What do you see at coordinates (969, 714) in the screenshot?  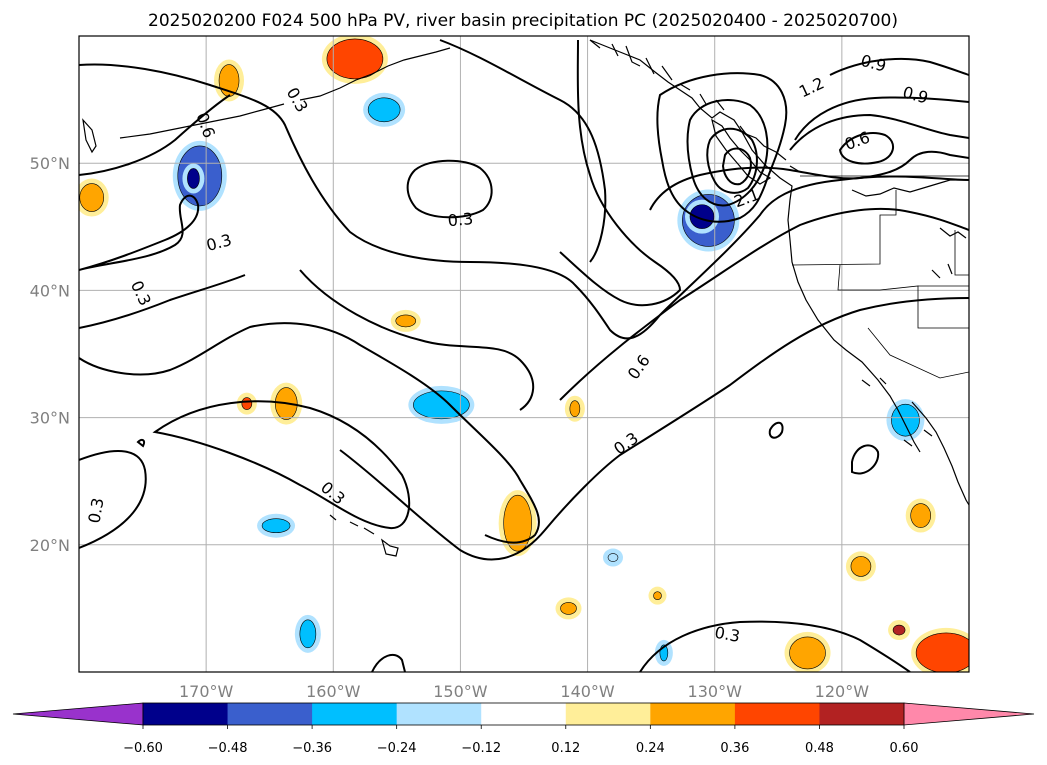 I see `colorbar-over-extension` at bounding box center [969, 714].